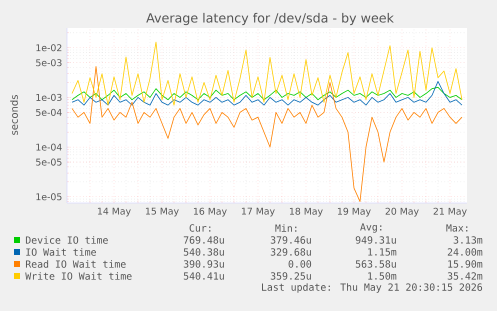 This screenshot has height=311, width=497. What do you see at coordinates (371, 228) in the screenshot?
I see `text: Avg:` at bounding box center [371, 228].